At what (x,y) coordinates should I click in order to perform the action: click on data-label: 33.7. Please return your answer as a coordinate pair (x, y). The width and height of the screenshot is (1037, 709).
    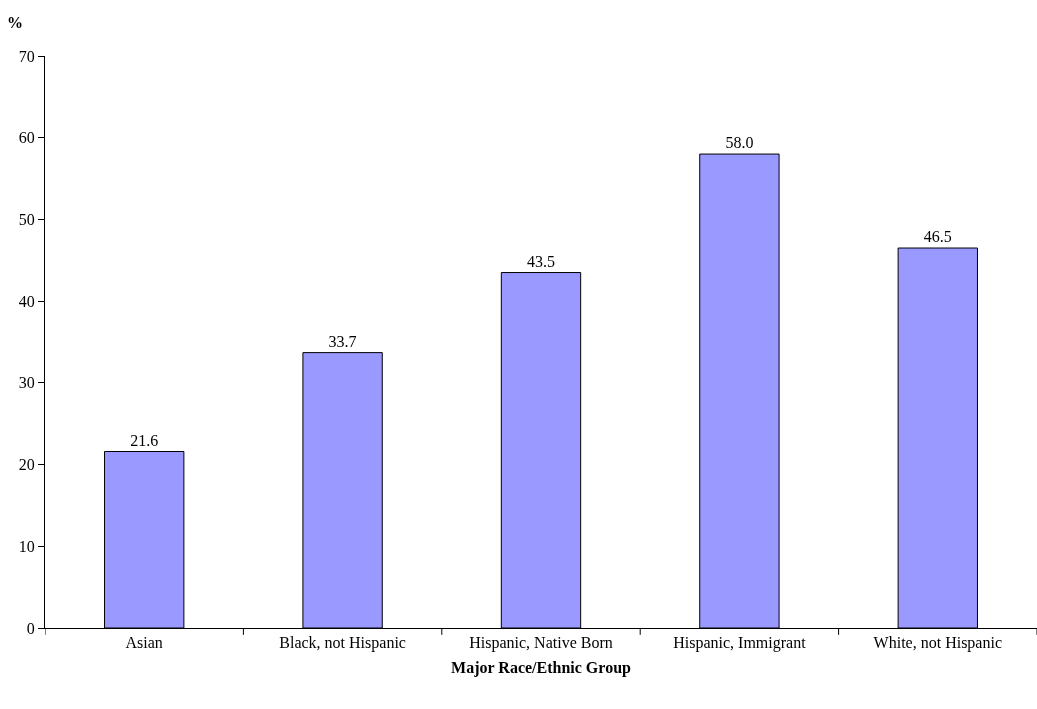
    Looking at the image, I should click on (342, 341).